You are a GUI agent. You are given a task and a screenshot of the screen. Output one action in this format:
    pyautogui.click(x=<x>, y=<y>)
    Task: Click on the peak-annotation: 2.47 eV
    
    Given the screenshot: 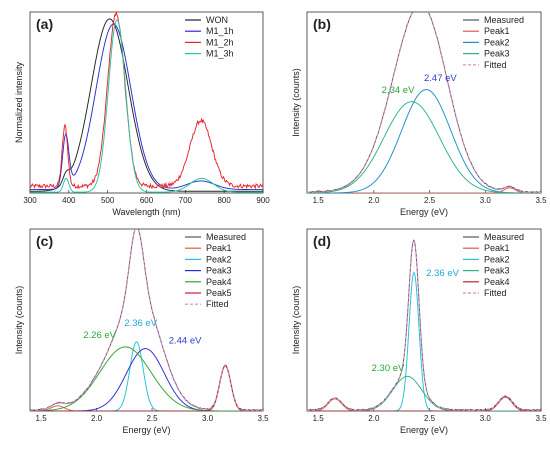 What is the action you would take?
    pyautogui.click(x=440, y=78)
    